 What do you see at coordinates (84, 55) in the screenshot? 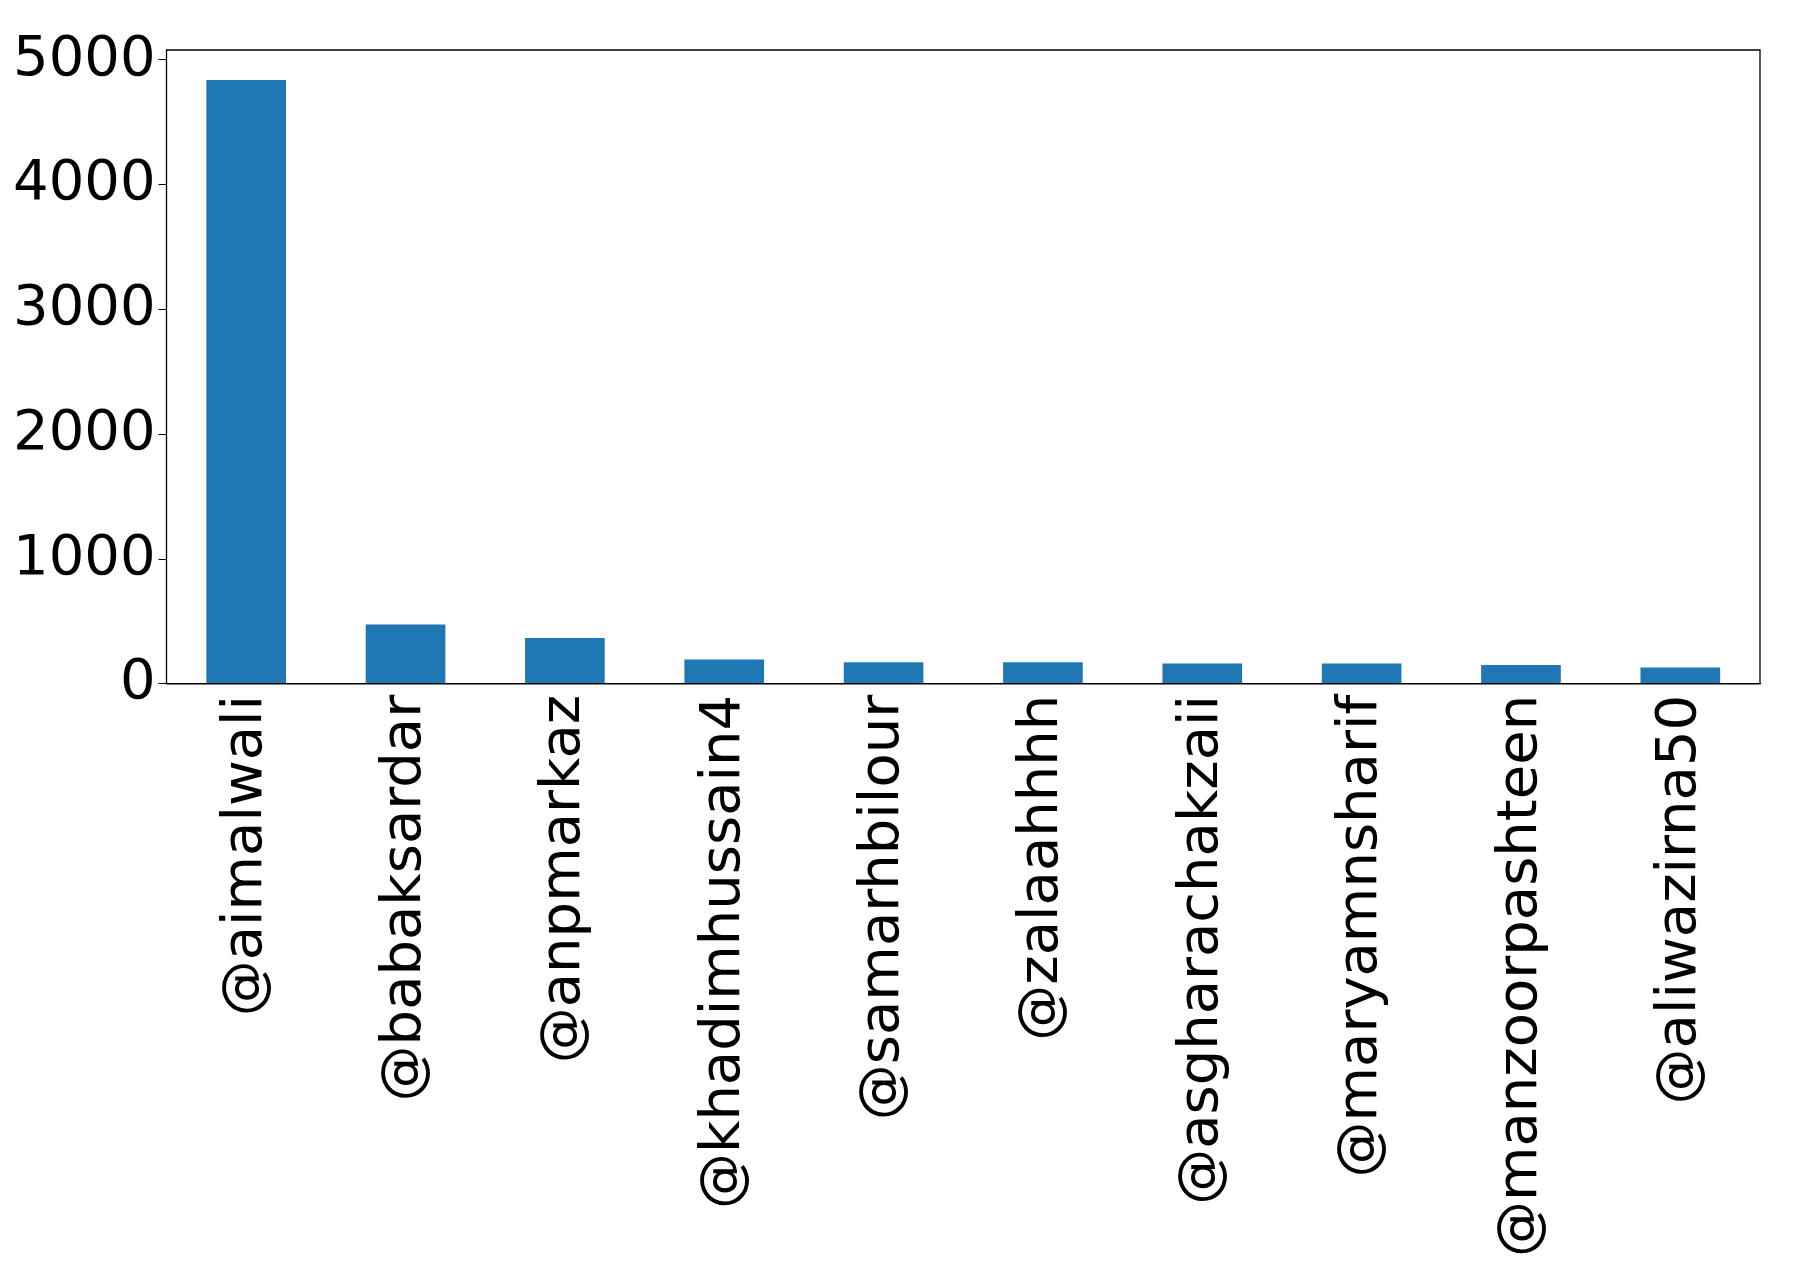
I see `y-tick-label: 5000` at bounding box center [84, 55].